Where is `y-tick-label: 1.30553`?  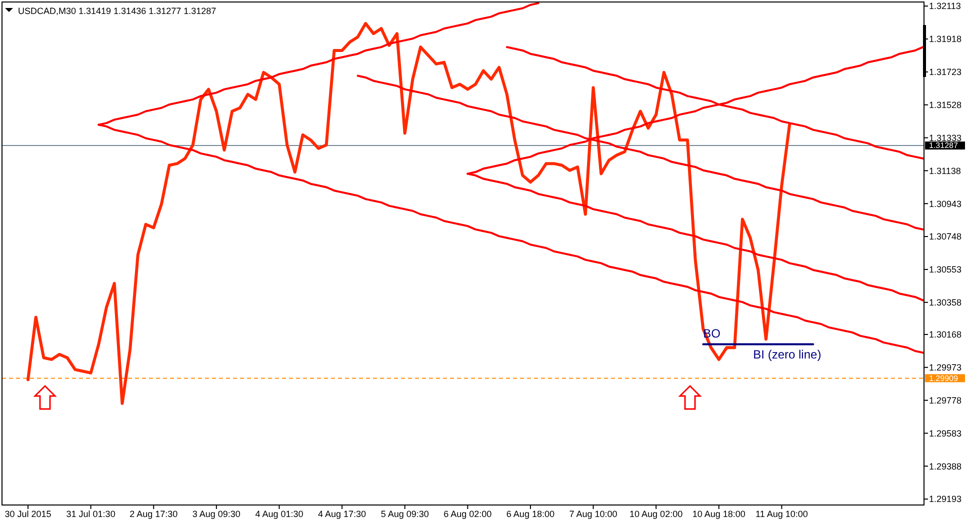 y-tick-label: 1.30553 is located at coordinates (945, 269).